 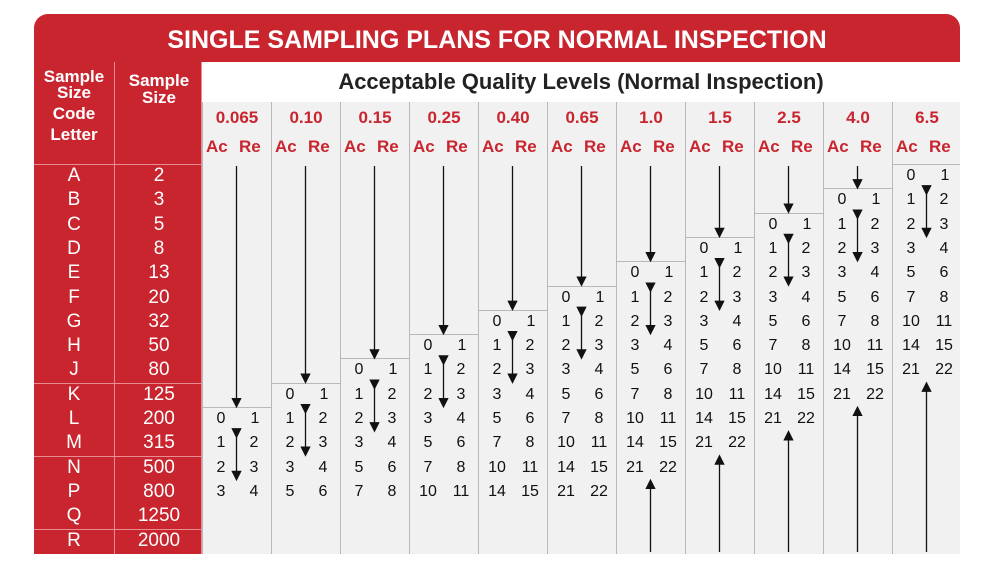 I want to click on code-letter: C, so click(x=74, y=224).